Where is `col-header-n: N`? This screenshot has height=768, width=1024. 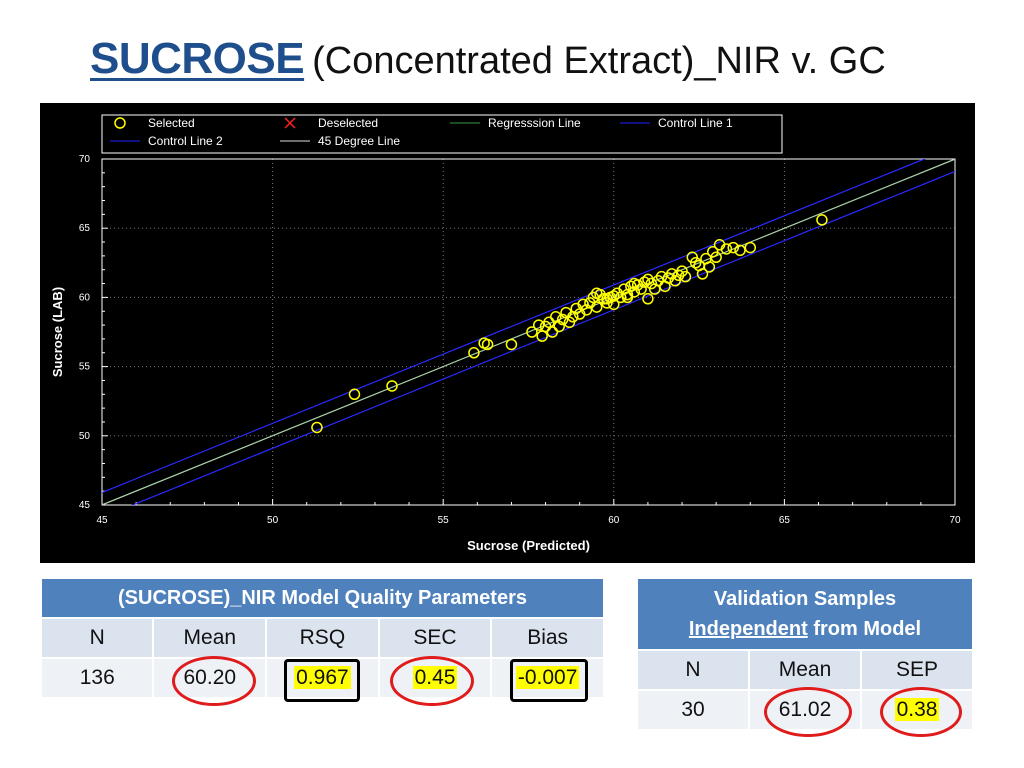 col-header-n: N is located at coordinates (97, 638).